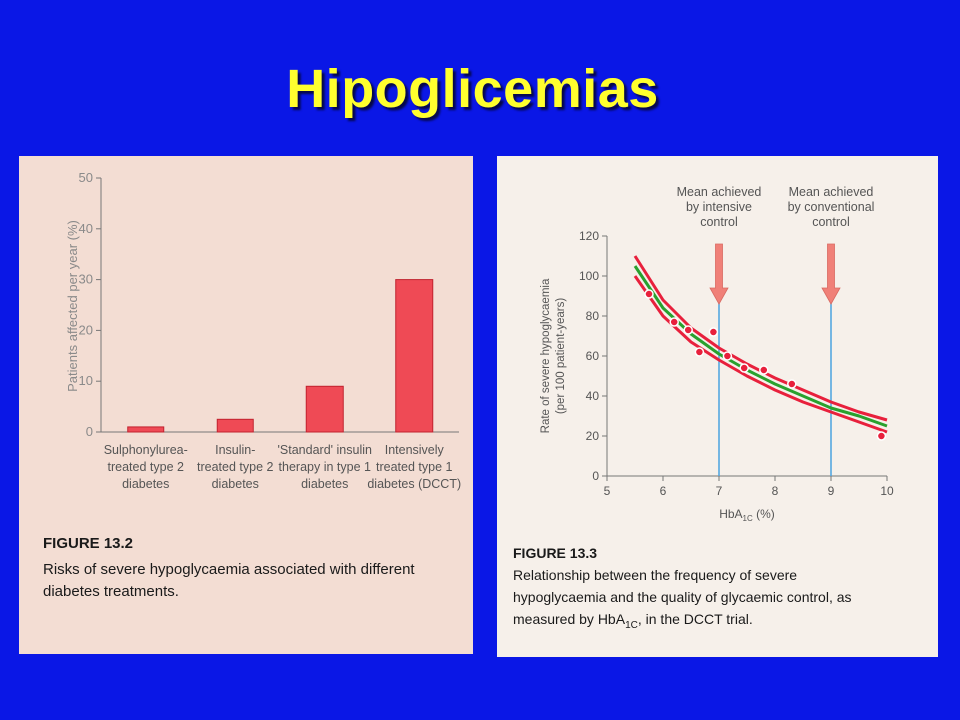  Describe the element at coordinates (415, 450) in the screenshot. I see `x-tick-label: Intensively` at that location.